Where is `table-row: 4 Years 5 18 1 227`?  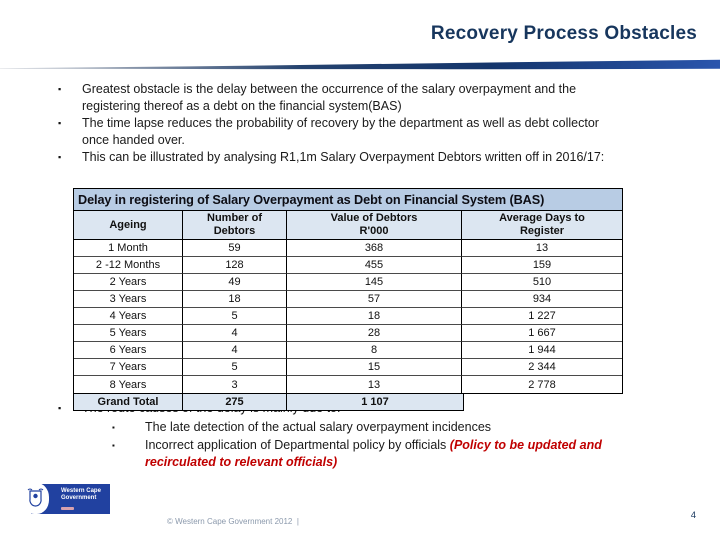
table-row: 4 Years 5 18 1 227 is located at coordinates (348, 316).